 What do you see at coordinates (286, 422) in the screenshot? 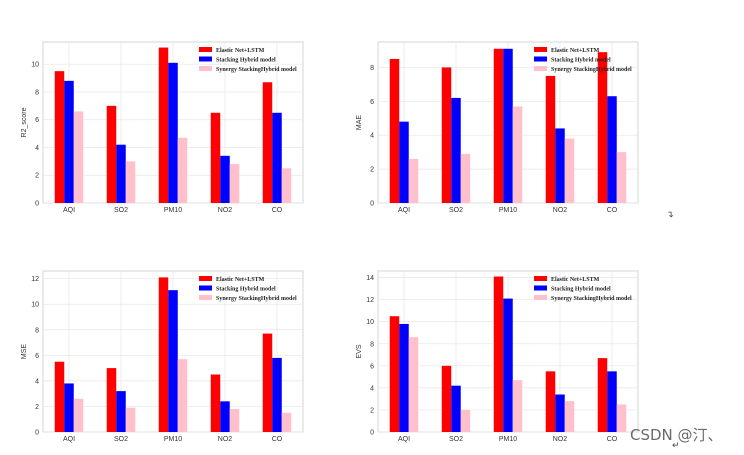
I see `bar-synergy-stackinghybrid-model-co` at bounding box center [286, 422].